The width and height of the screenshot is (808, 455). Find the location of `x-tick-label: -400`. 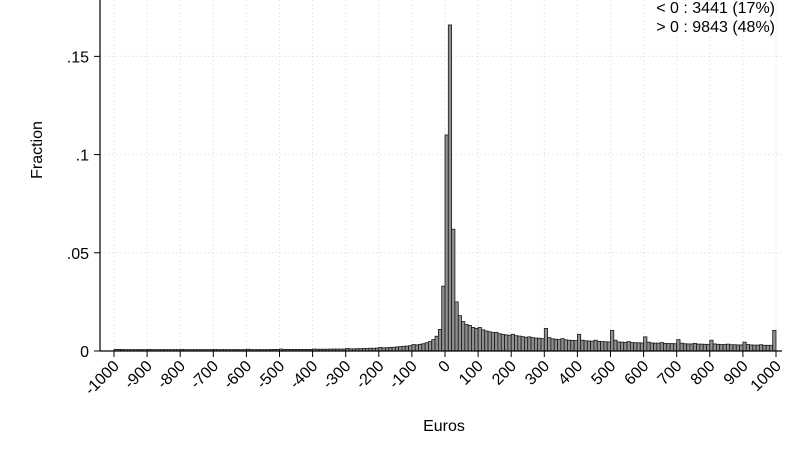

x-tick-label: -400 is located at coordinates (304, 375).